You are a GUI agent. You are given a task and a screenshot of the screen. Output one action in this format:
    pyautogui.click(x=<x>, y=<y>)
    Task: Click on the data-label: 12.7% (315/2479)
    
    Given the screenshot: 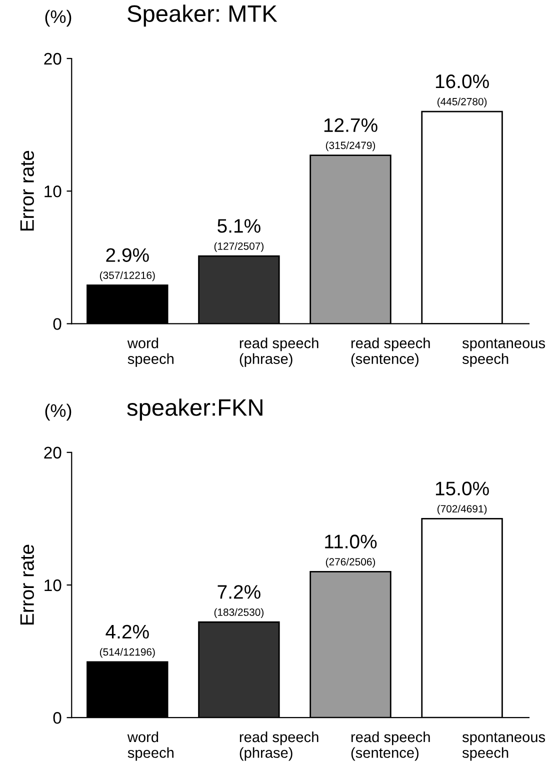 What is the action you would take?
    pyautogui.click(x=351, y=135)
    